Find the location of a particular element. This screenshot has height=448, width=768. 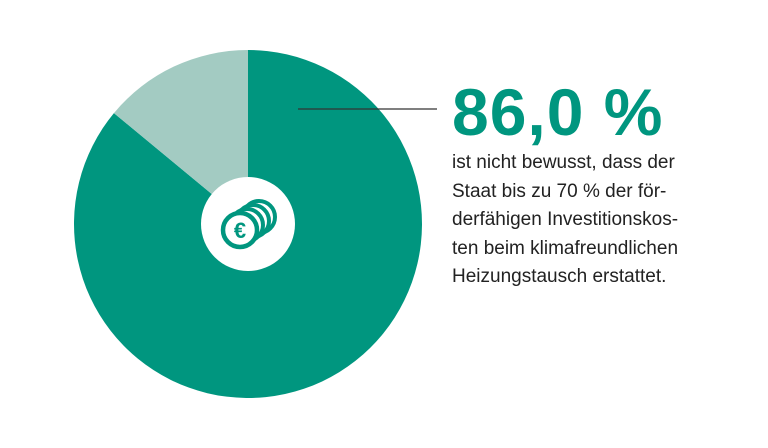

euro-coins-icon: € is located at coordinates (248, 224).